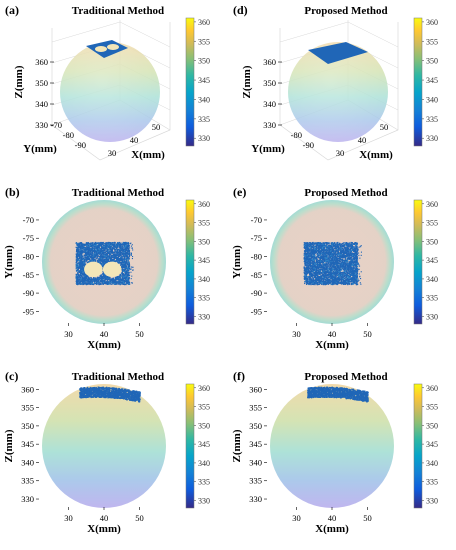  Describe the element at coordinates (432, 138) in the screenshot. I see `colorbar-tick-label: 330` at that location.